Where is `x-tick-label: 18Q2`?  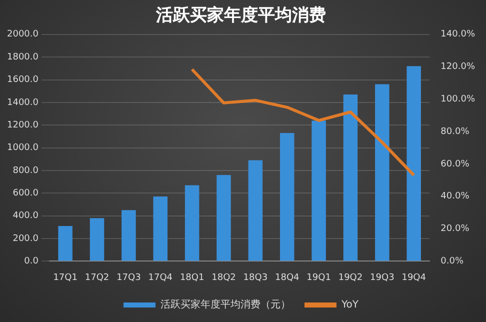
x-tick-label: 18Q2 is located at coordinates (224, 277).